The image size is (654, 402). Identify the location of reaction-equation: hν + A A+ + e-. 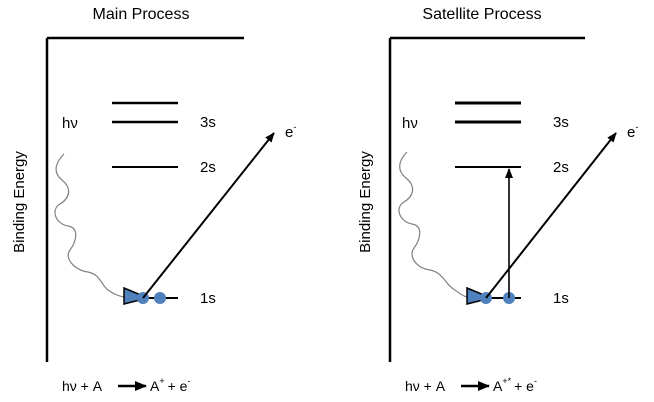
(126, 385).